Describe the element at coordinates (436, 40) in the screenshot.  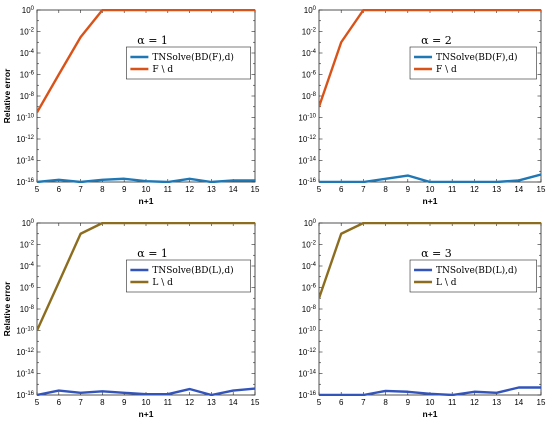
I see `alpha-annotation: α = 2` at that location.